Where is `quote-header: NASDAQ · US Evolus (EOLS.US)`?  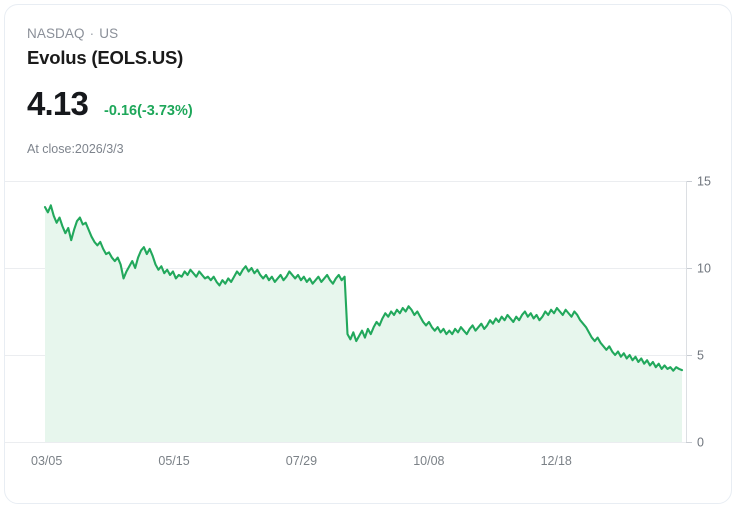
quote-header: NASDAQ · US Evolus (EOLS.US) is located at coordinates (368, 38).